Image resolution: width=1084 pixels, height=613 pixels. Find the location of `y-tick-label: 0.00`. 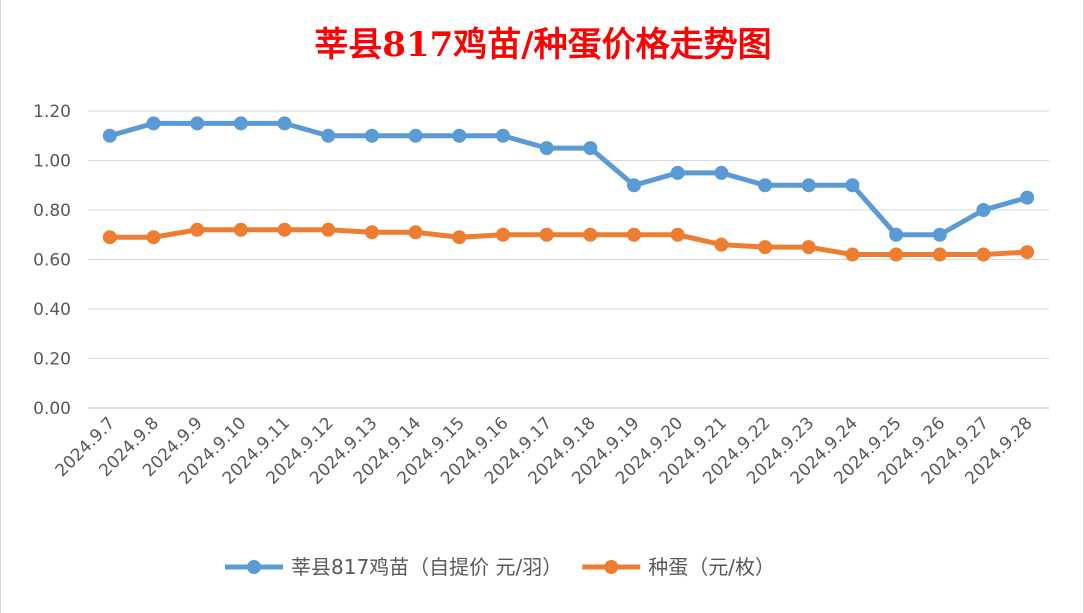

y-tick-label: 0.00 is located at coordinates (52, 409).